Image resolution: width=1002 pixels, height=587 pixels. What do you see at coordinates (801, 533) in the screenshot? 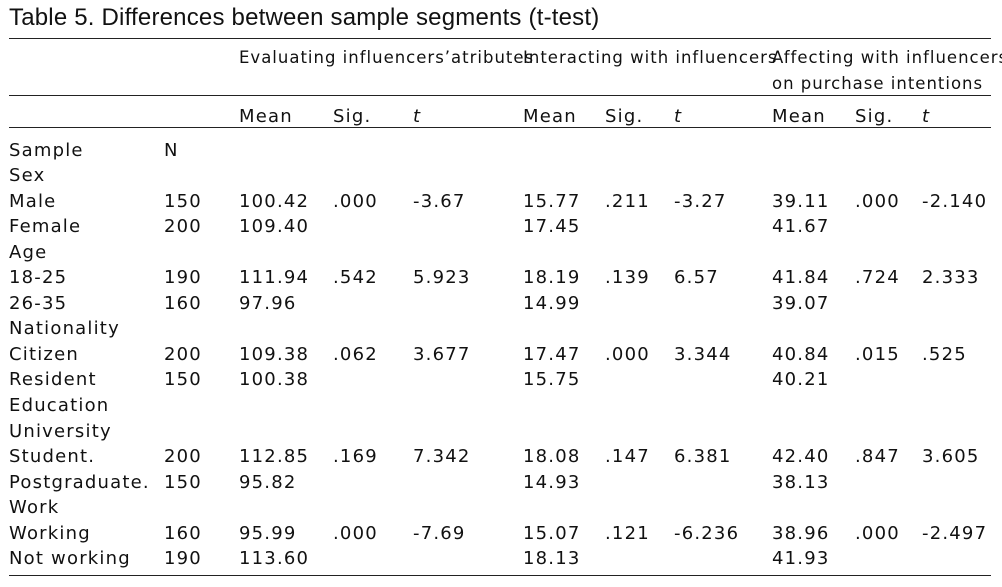
I see `cell-mean-3: 38.96` at bounding box center [801, 533].